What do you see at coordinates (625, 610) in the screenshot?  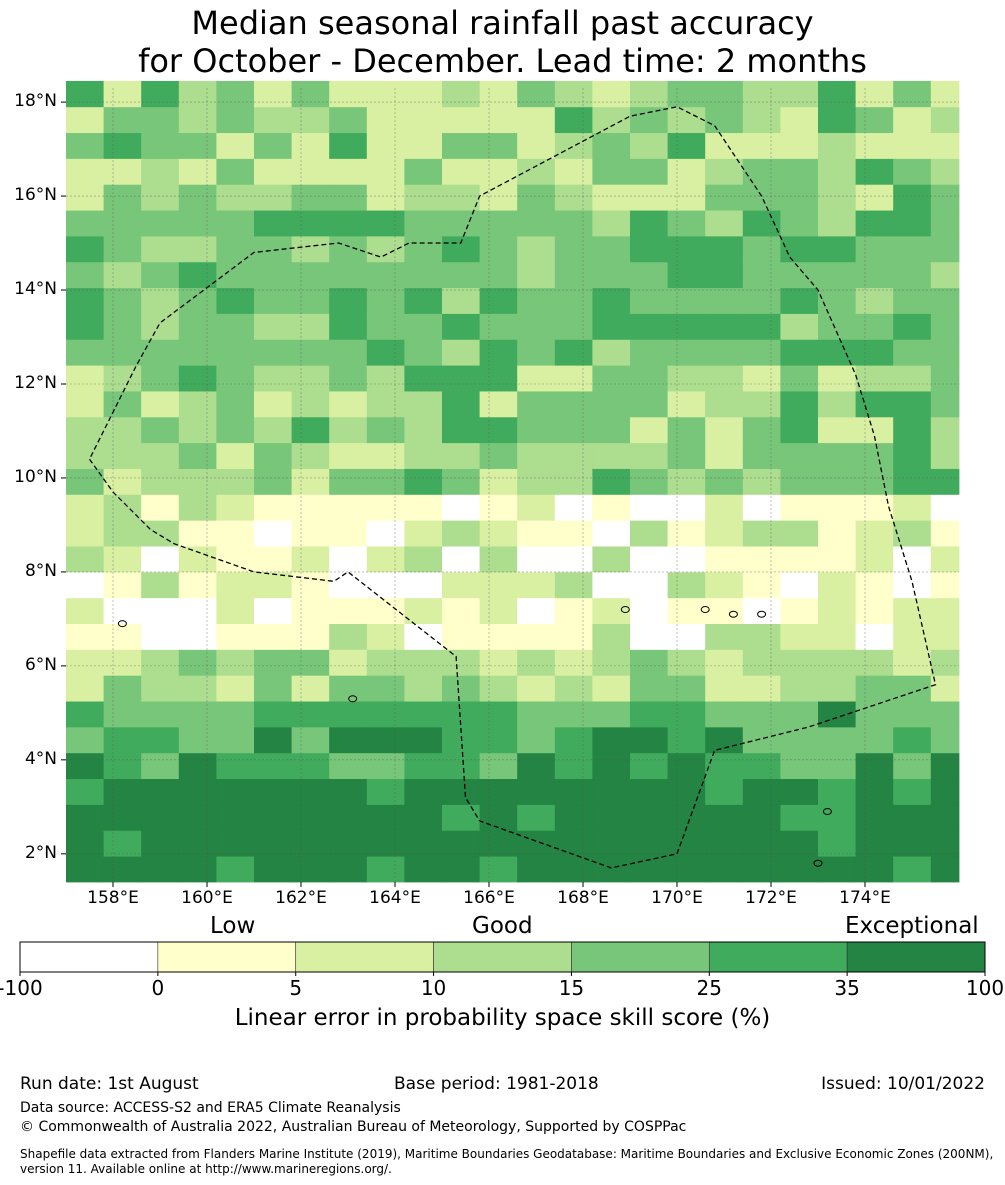 I see `island` at bounding box center [625, 610].